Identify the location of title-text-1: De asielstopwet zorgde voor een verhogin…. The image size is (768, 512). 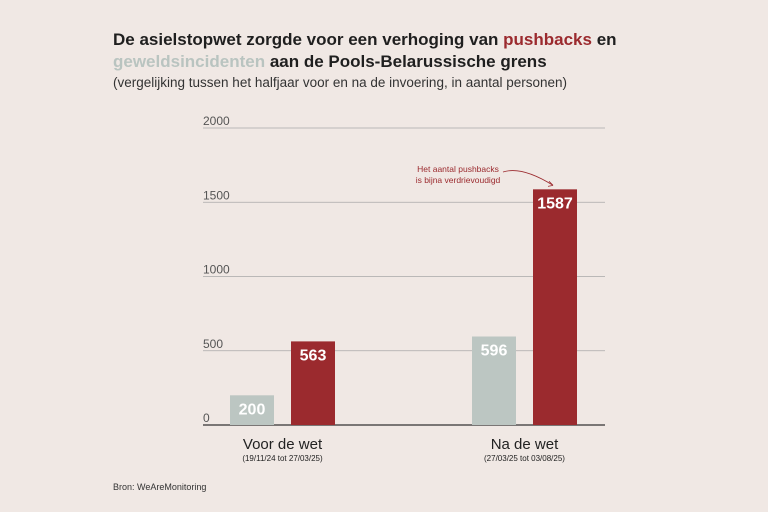
(308, 39).